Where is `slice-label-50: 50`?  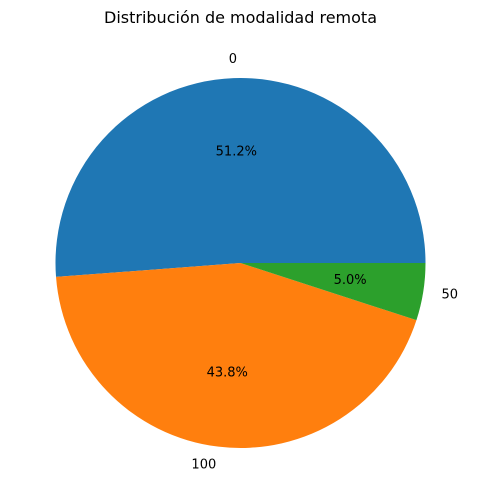 slice-label-50: 50 is located at coordinates (449, 294).